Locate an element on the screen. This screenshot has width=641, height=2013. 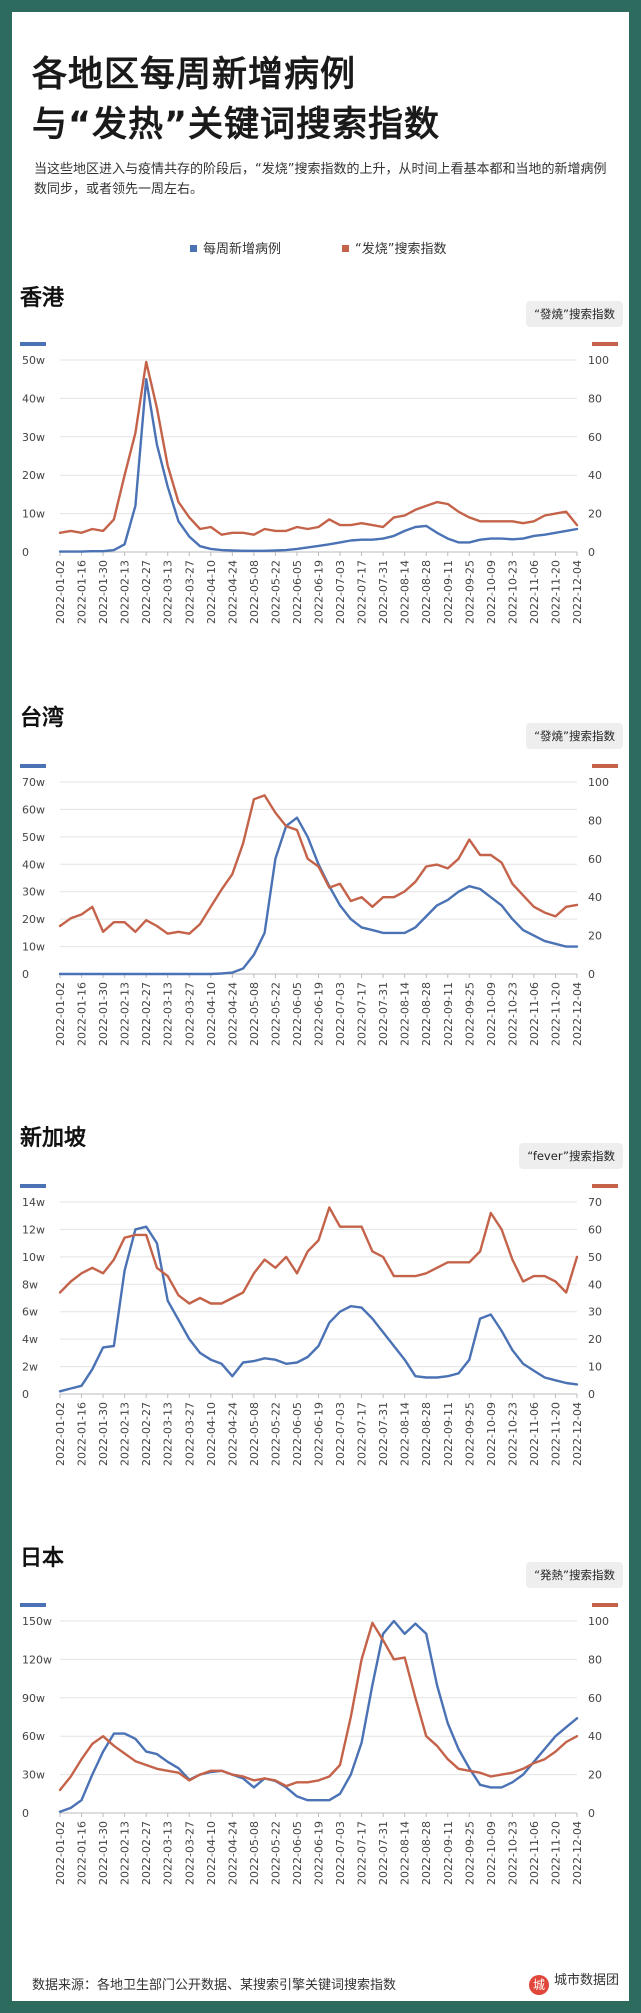
y-left-tick-label: 90w is located at coordinates (33, 1698).